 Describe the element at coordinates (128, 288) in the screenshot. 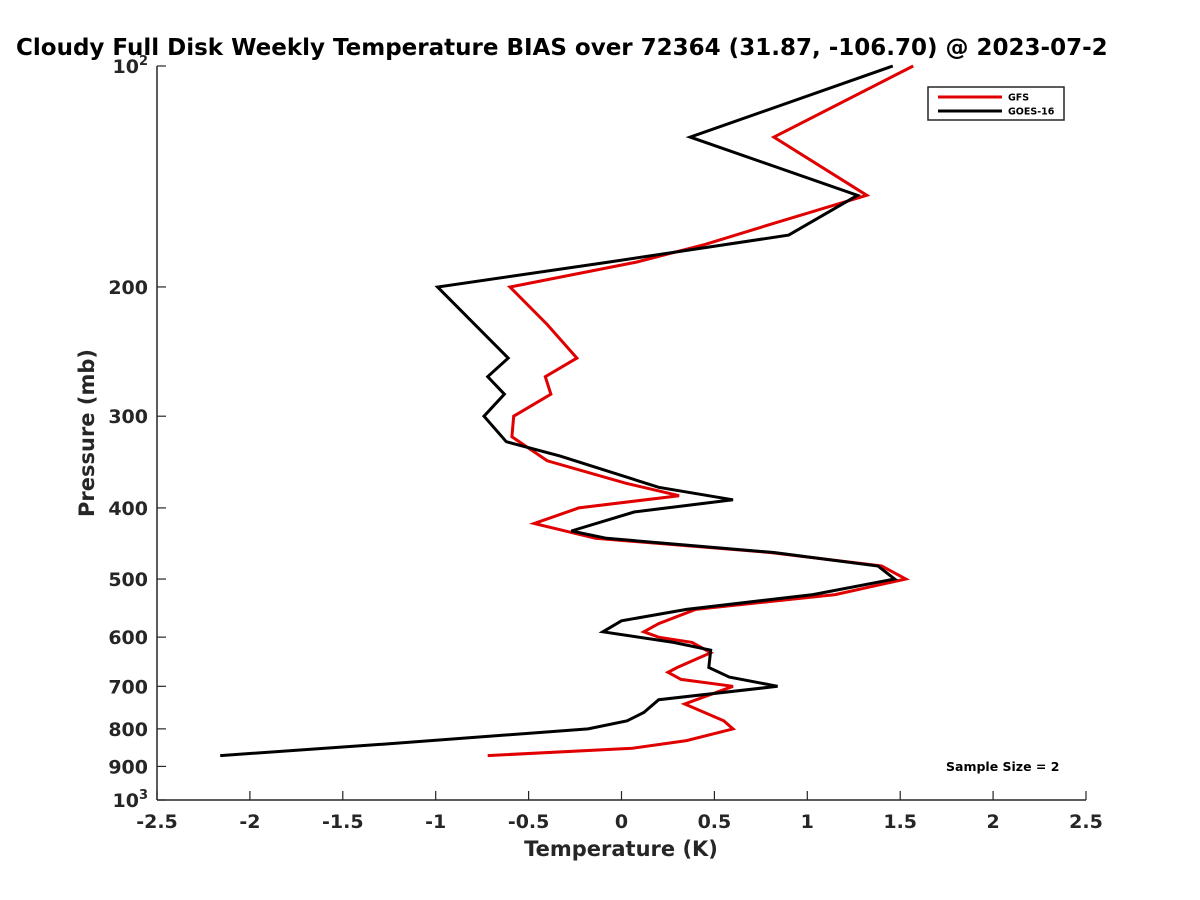

I see `y-tick-label: 200` at that location.